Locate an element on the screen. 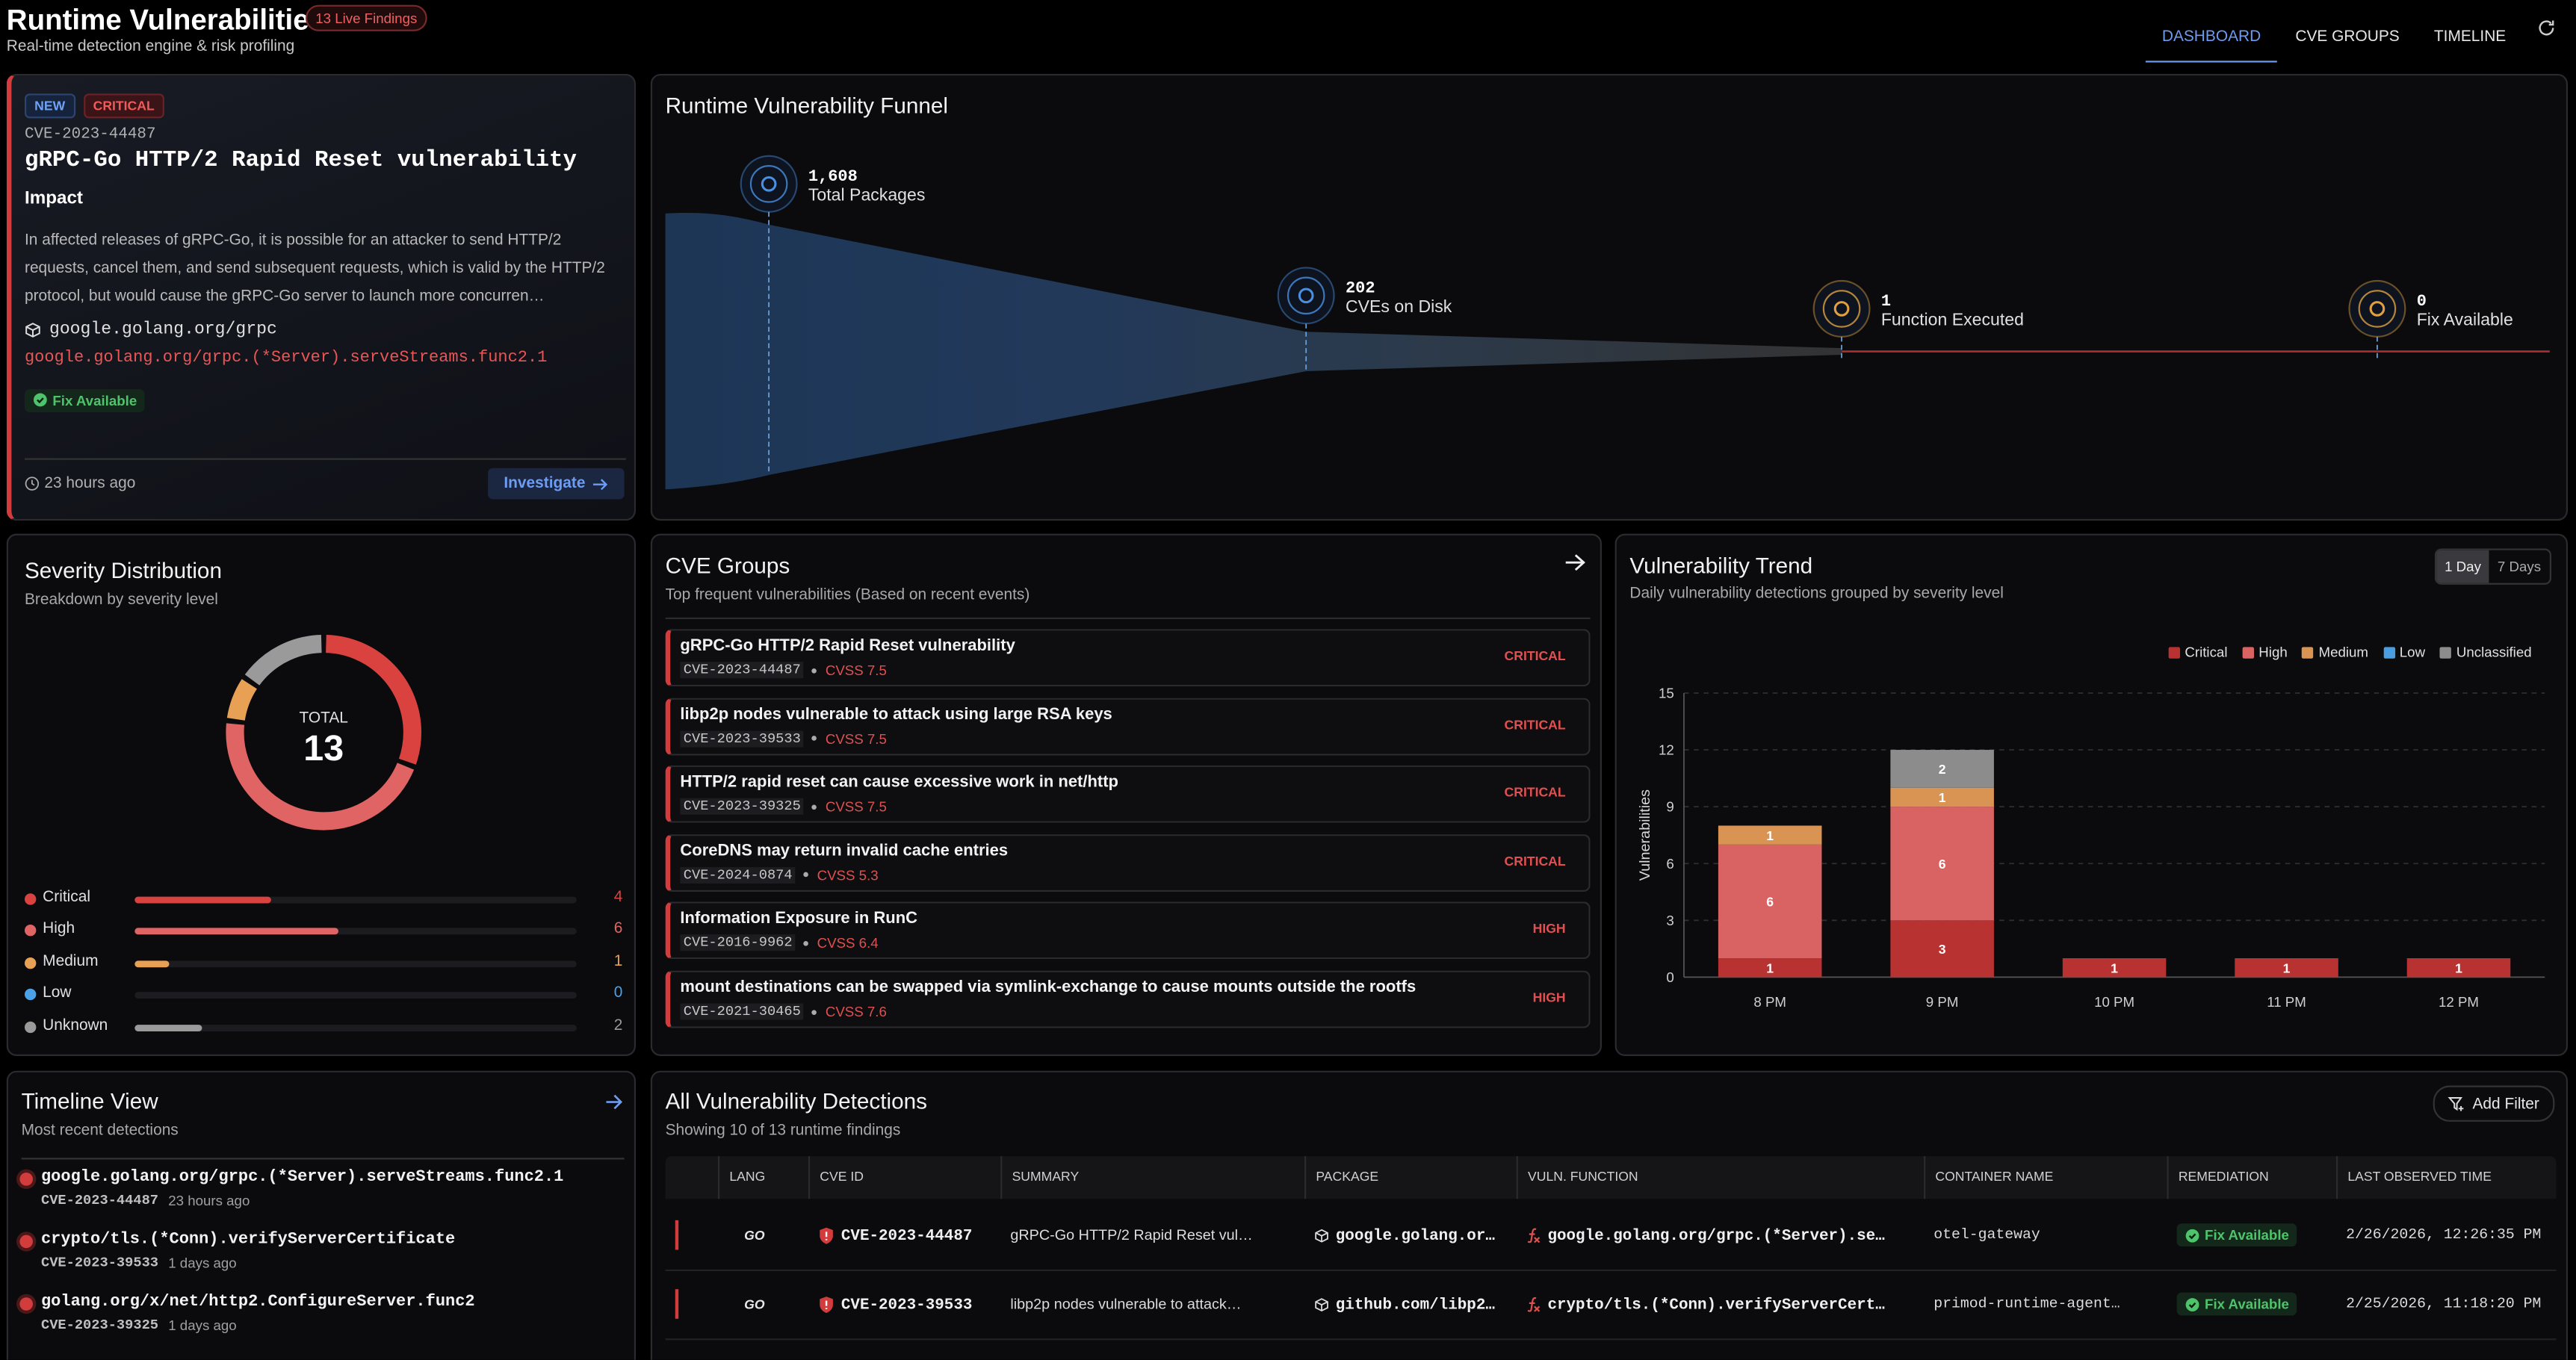 The width and height of the screenshot is (2576, 1360). panel-title: Runtime Vulnerability Funnel is located at coordinates (807, 106).